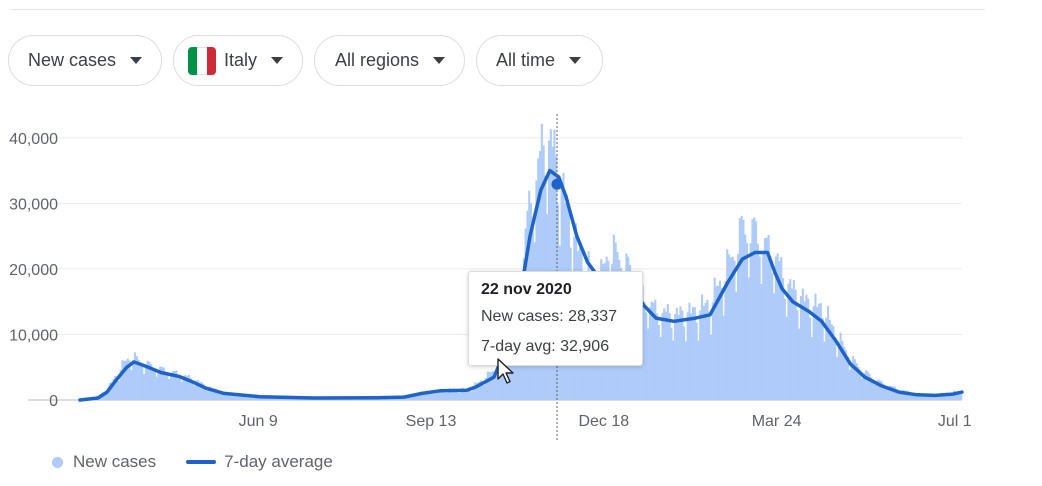 This screenshot has width=1042, height=486. I want to click on metric-dropdown: New cases, so click(85, 60).